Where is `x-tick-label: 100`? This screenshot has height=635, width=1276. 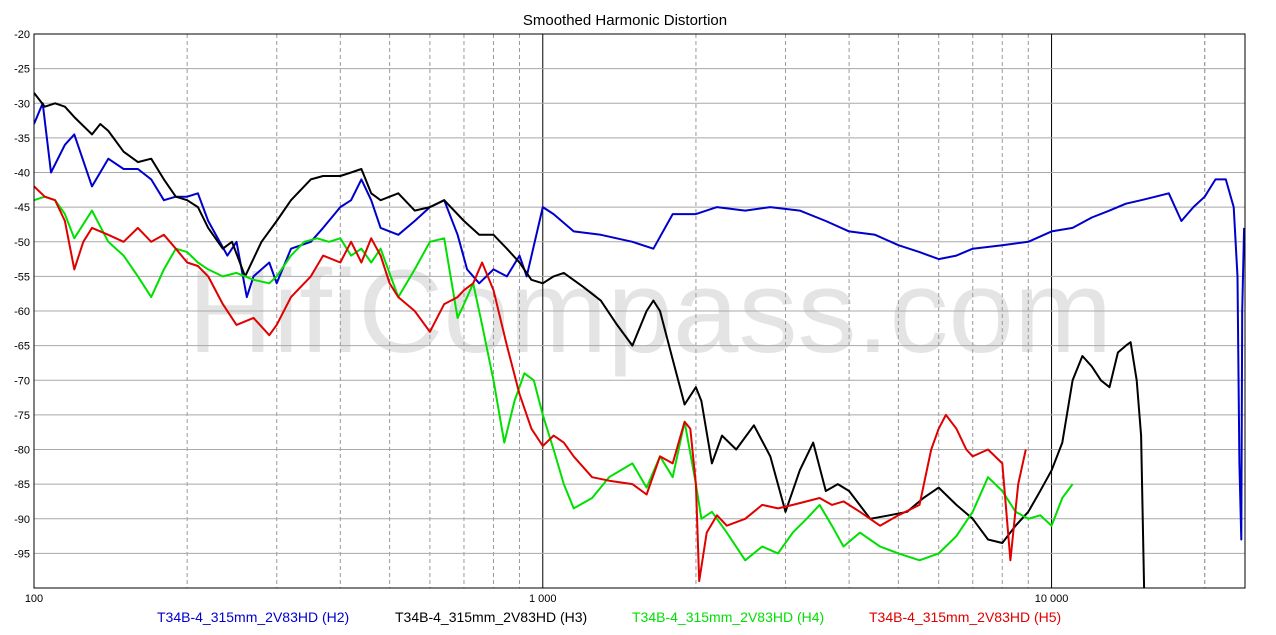 x-tick-label: 100 is located at coordinates (34, 599).